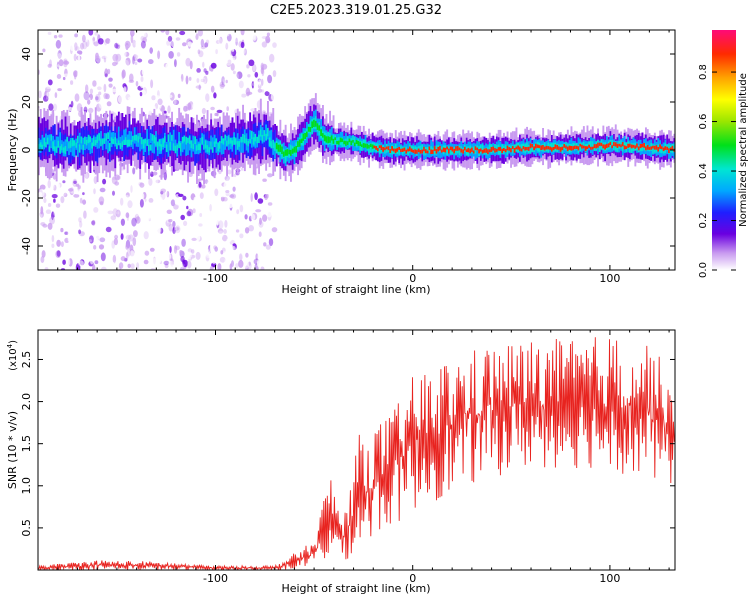 The image size is (750, 604). I want to click on colorbar-tick-label: 0.6, so click(703, 122).